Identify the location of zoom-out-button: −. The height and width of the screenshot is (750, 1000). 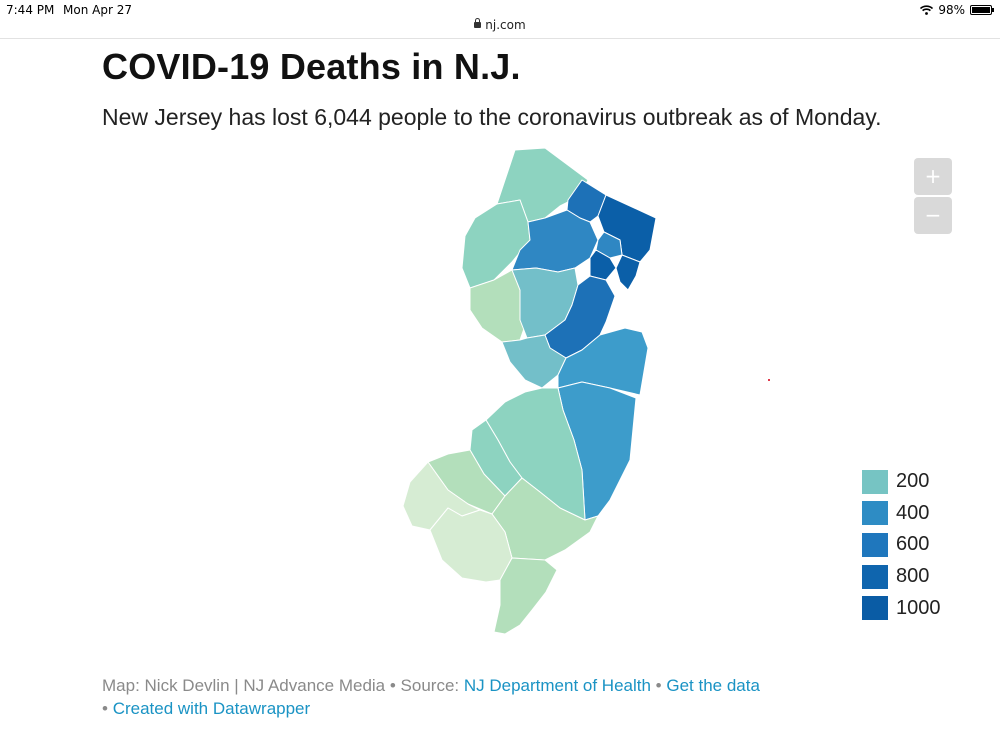
(933, 215).